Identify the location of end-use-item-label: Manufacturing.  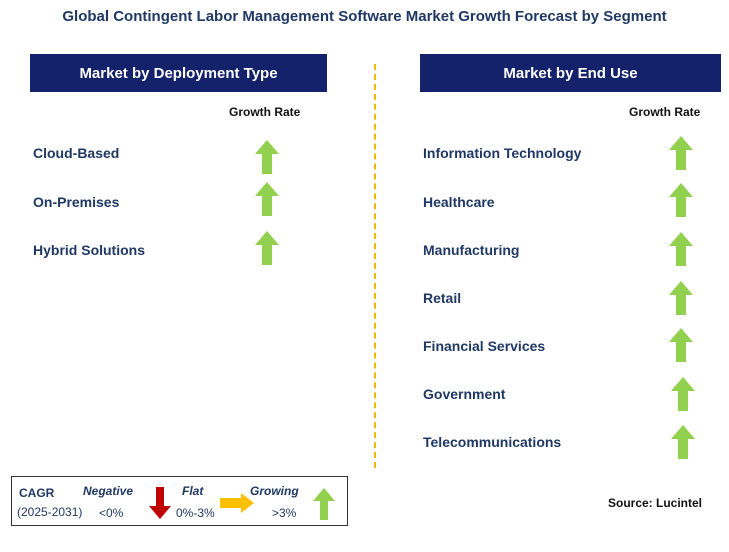
(471, 250).